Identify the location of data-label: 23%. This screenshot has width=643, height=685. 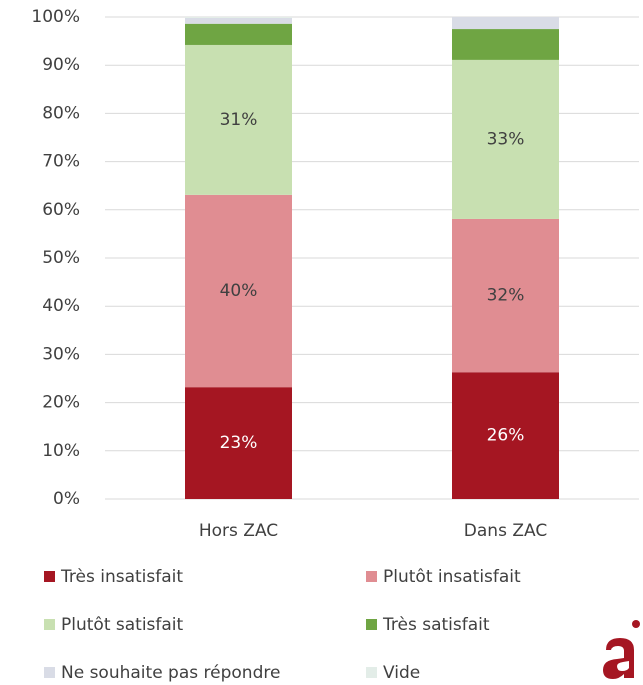
(239, 443).